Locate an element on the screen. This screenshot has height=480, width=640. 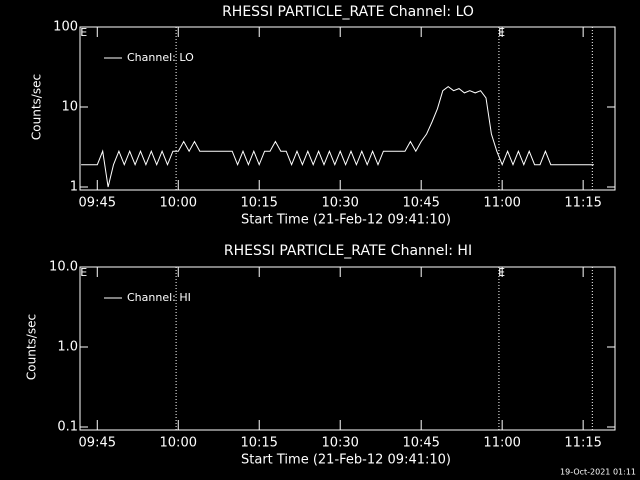
y-tick-label: 0.1 is located at coordinates (67, 427).